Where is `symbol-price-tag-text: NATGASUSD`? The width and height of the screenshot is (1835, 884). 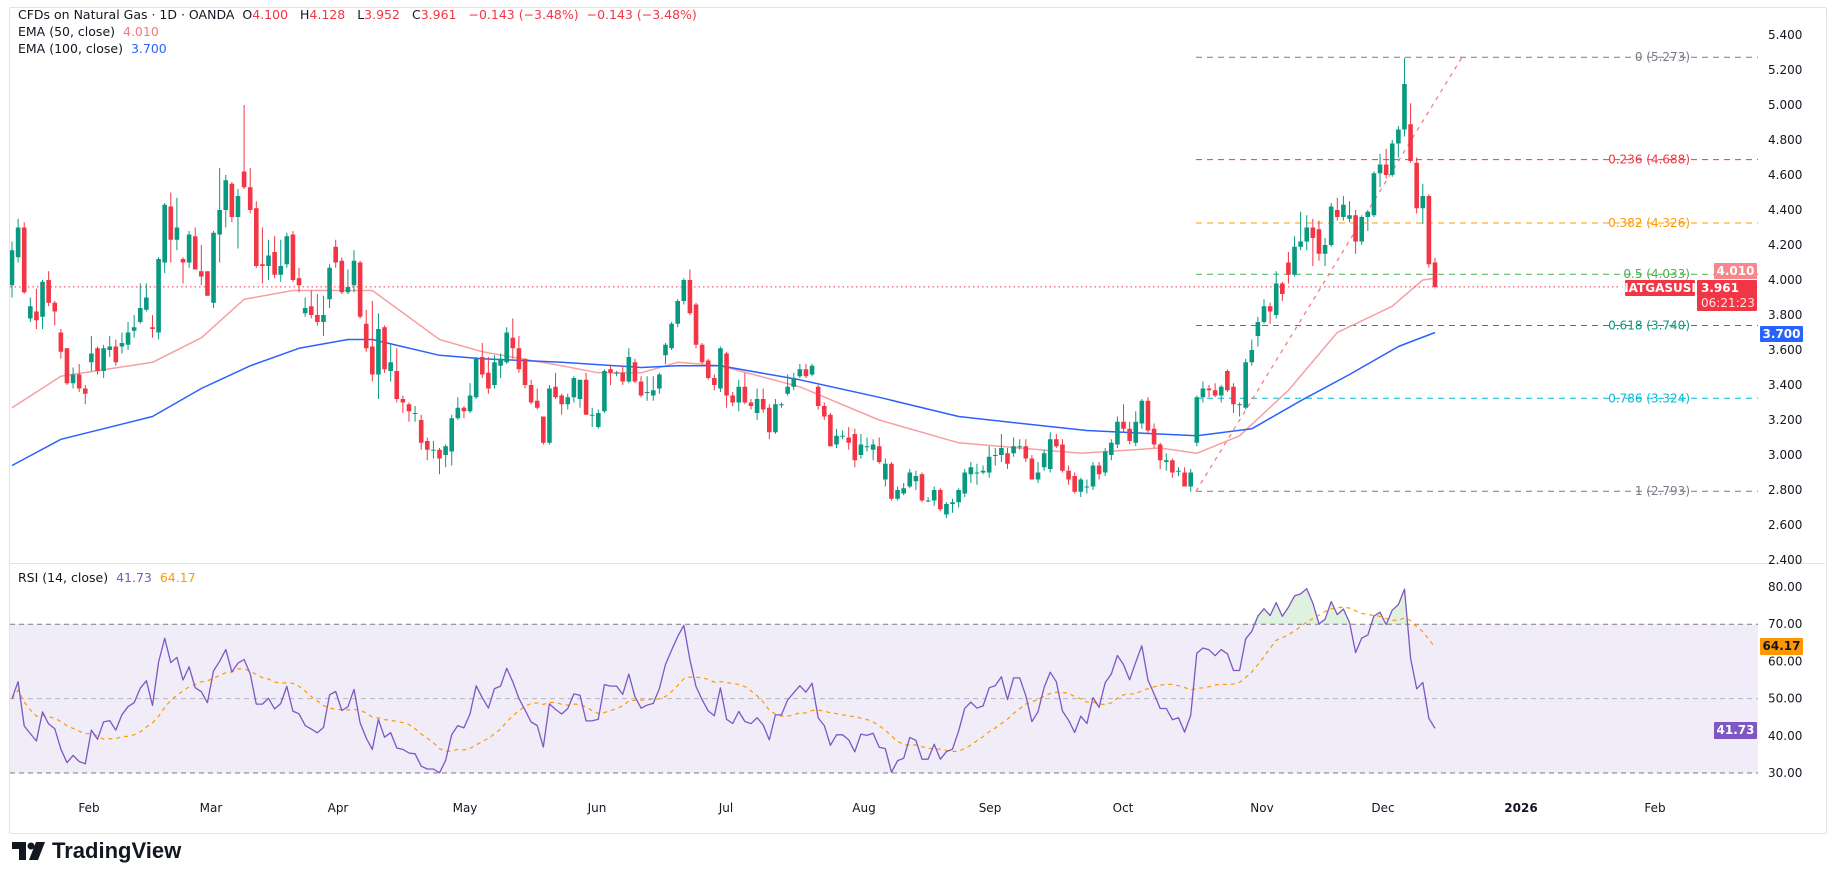
symbol-price-tag-text: NATGASUSD is located at coordinates (1660, 288).